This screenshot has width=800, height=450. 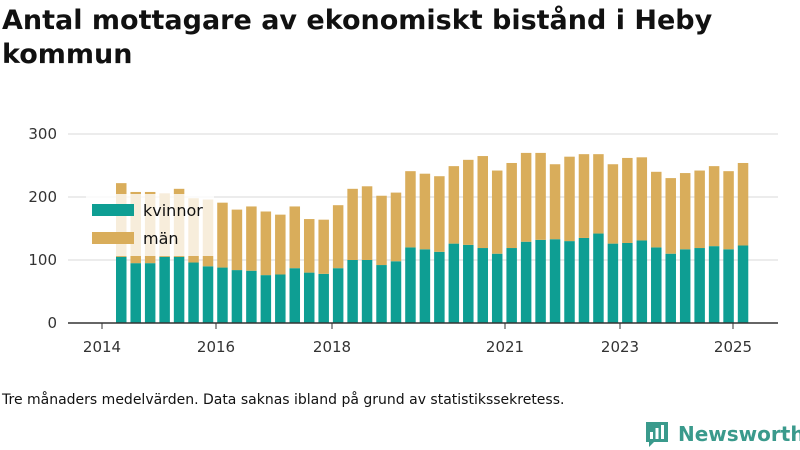 I want to click on y-tick-label: 300, so click(x=42, y=134).